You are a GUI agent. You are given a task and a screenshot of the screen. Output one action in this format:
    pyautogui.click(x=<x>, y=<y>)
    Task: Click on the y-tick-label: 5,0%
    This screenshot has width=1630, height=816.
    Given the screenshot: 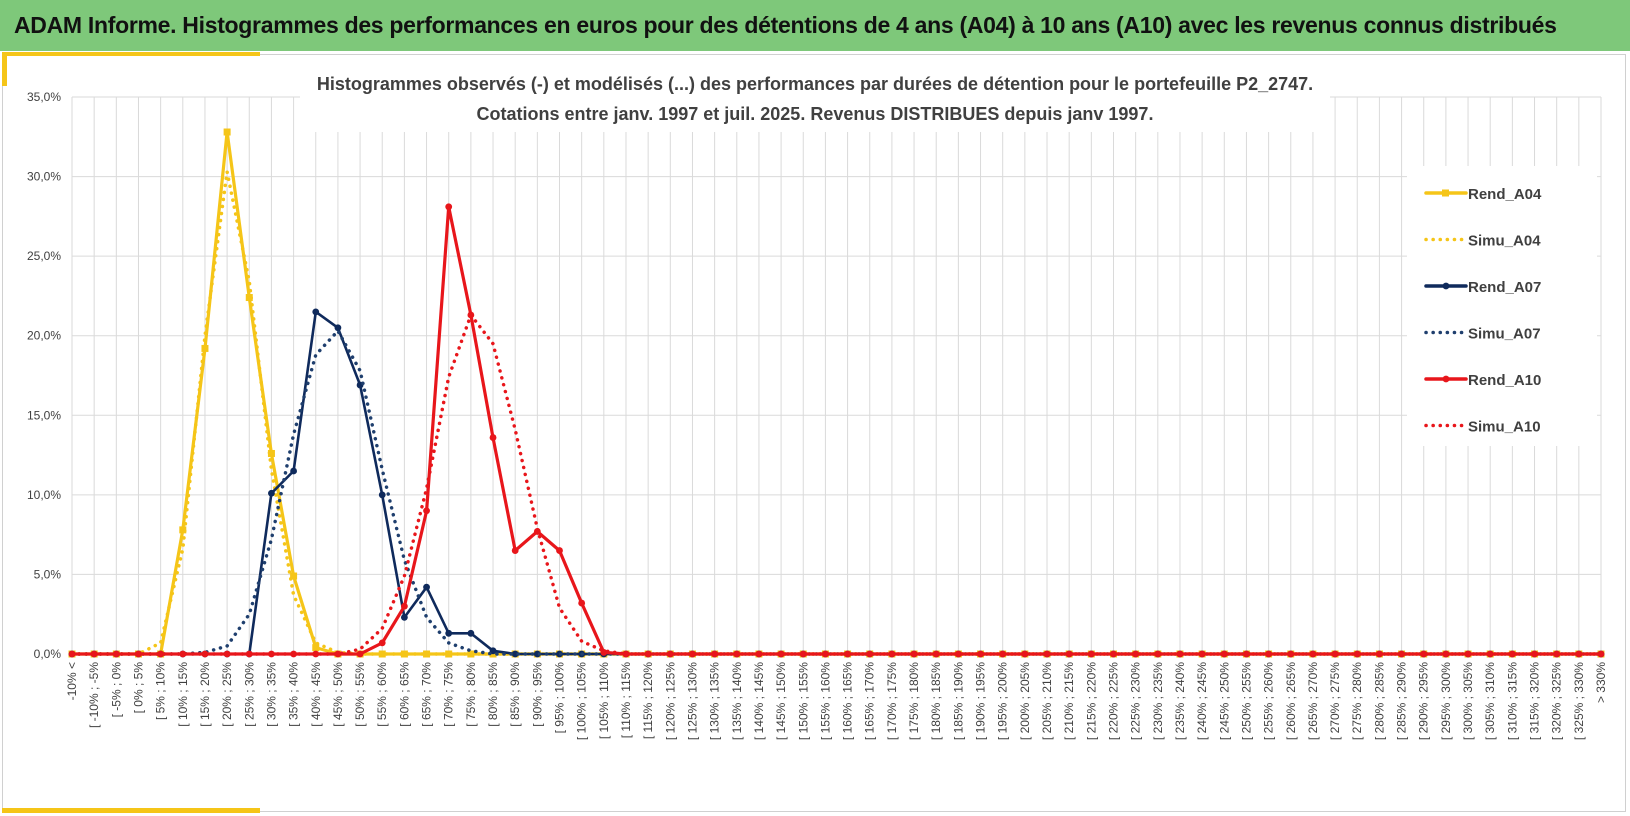 What is the action you would take?
    pyautogui.click(x=48, y=574)
    